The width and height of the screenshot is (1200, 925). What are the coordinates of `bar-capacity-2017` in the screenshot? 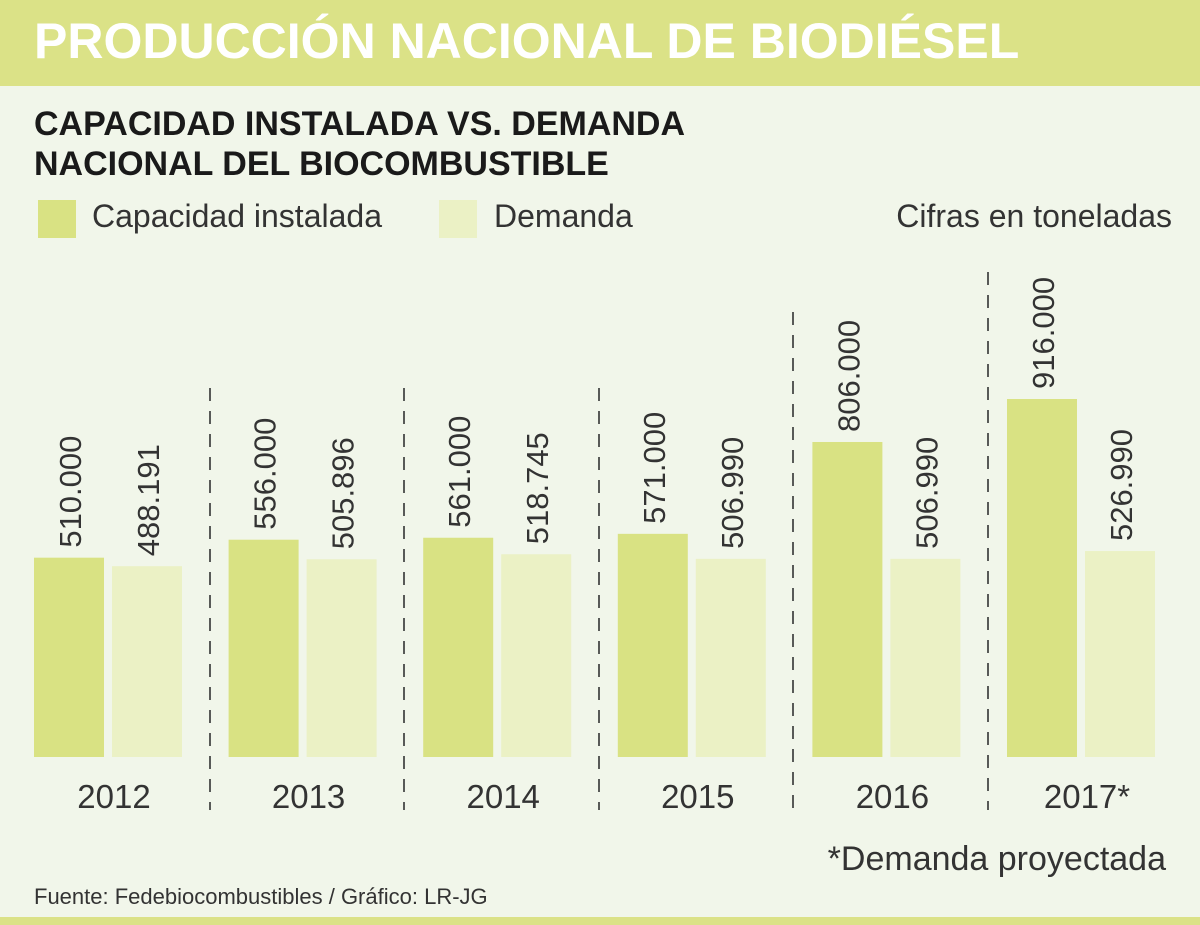 It's located at (1042, 578).